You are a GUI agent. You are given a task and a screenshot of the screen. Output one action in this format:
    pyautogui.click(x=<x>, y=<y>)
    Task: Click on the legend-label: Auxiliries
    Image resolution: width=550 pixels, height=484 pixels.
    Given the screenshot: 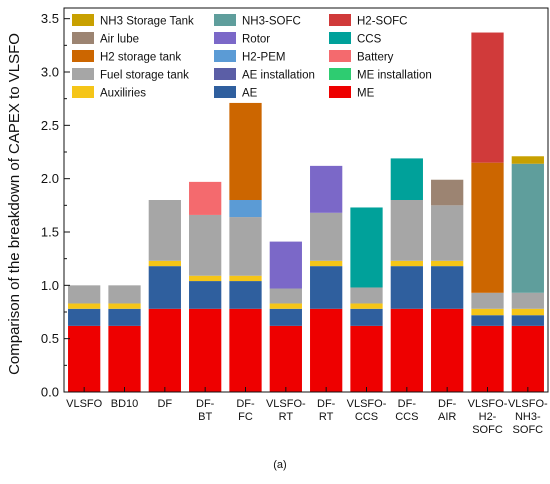 What is the action you would take?
    pyautogui.click(x=123, y=94)
    